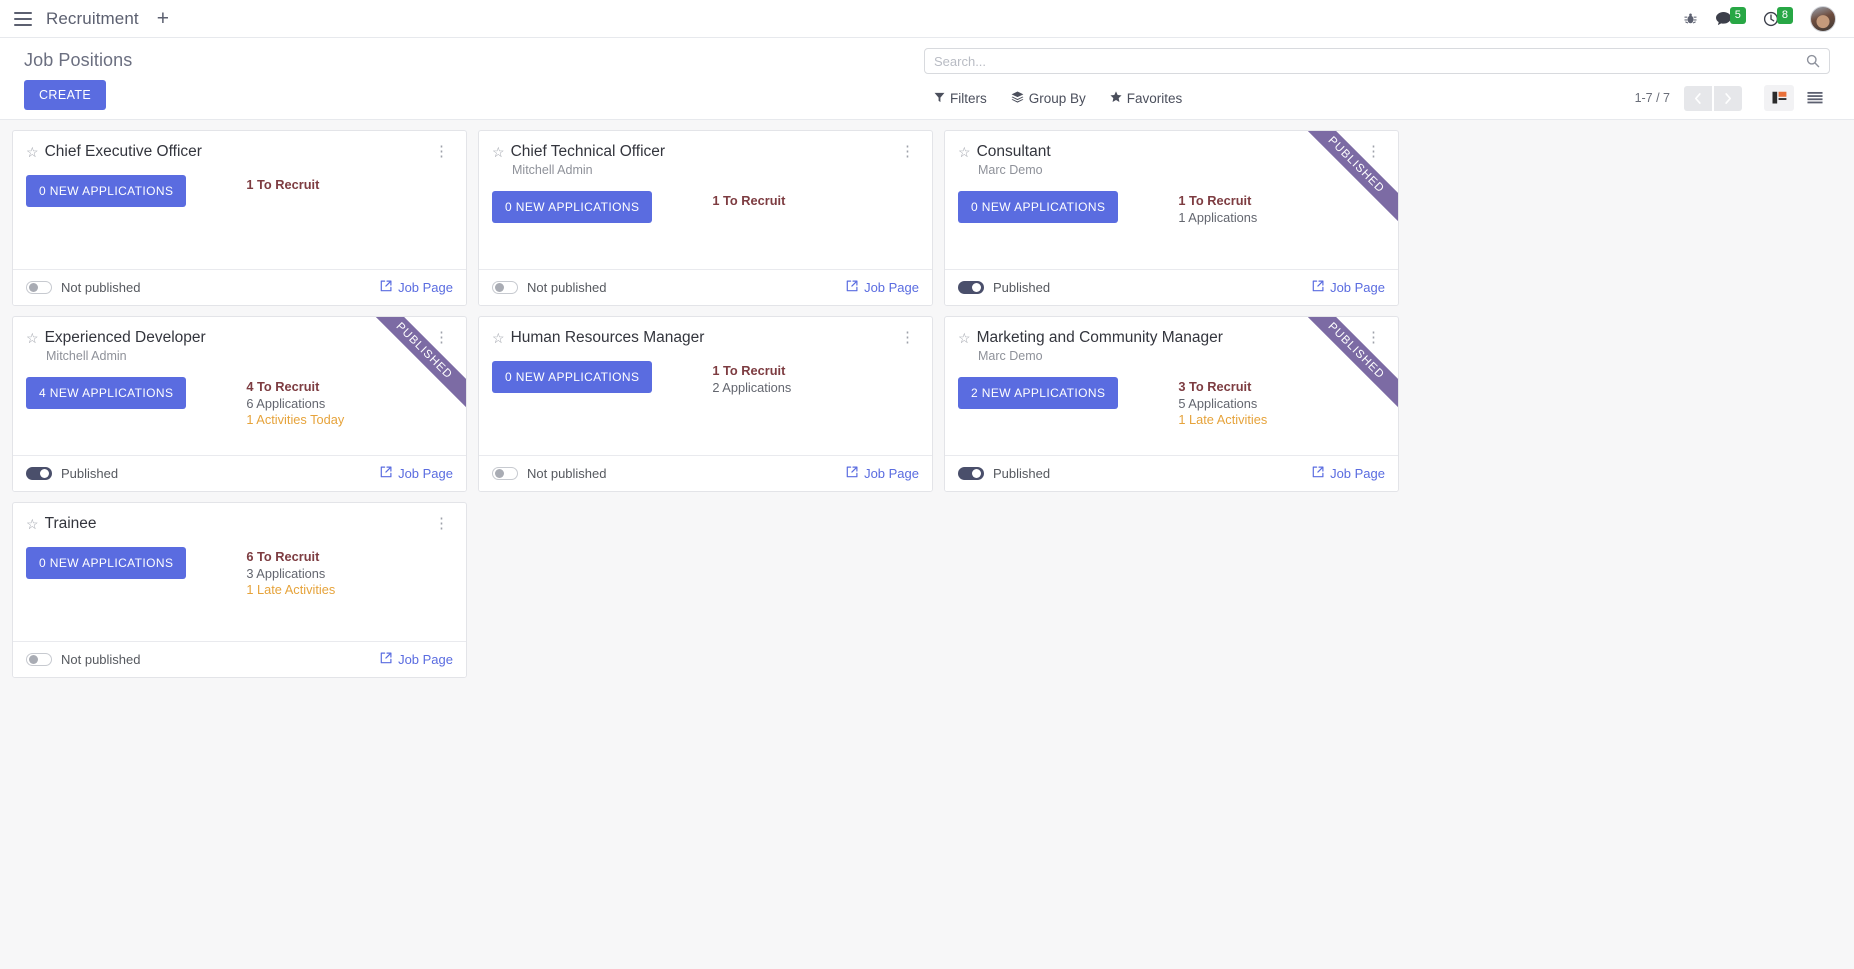 The image size is (1854, 969). I want to click on filter-funnel-icon, so click(939, 98).